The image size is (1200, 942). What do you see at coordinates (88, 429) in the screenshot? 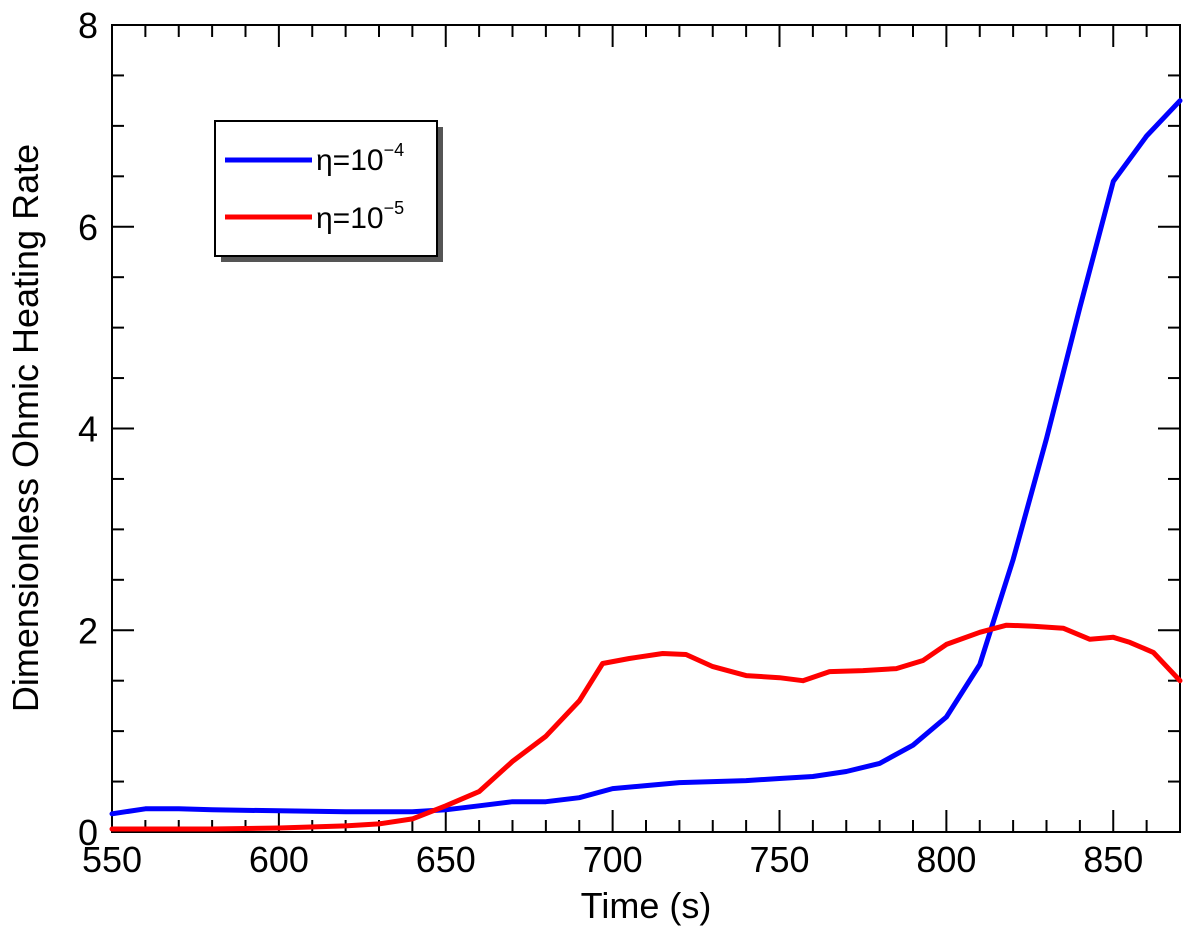
I see `y-tick-label: 4` at bounding box center [88, 429].